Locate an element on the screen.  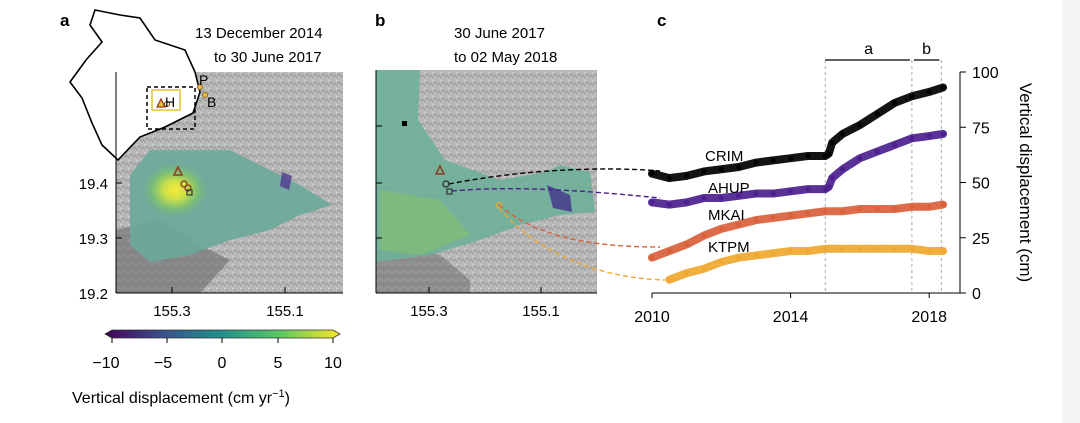
panel-b-letter: b is located at coordinates (380, 20).